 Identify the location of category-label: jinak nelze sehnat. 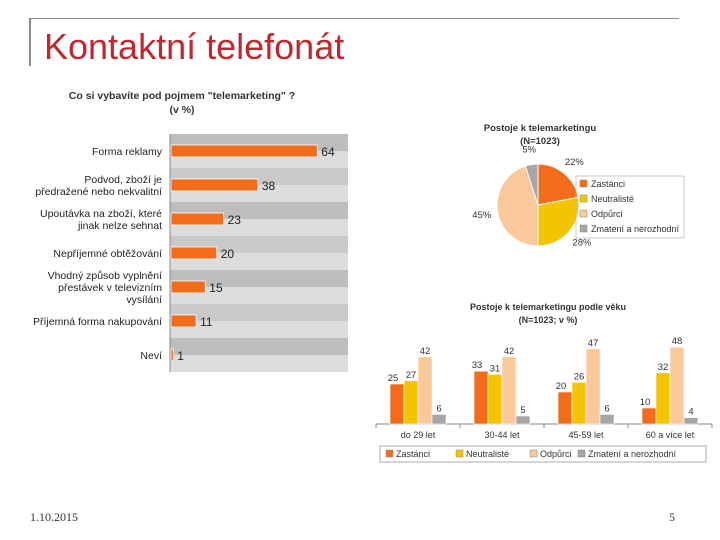
(119, 226).